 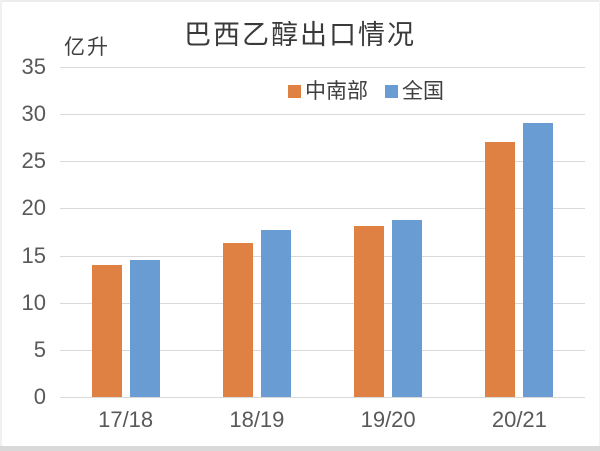 What do you see at coordinates (500, 269) in the screenshot?
I see `bar-中南部-20/21` at bounding box center [500, 269].